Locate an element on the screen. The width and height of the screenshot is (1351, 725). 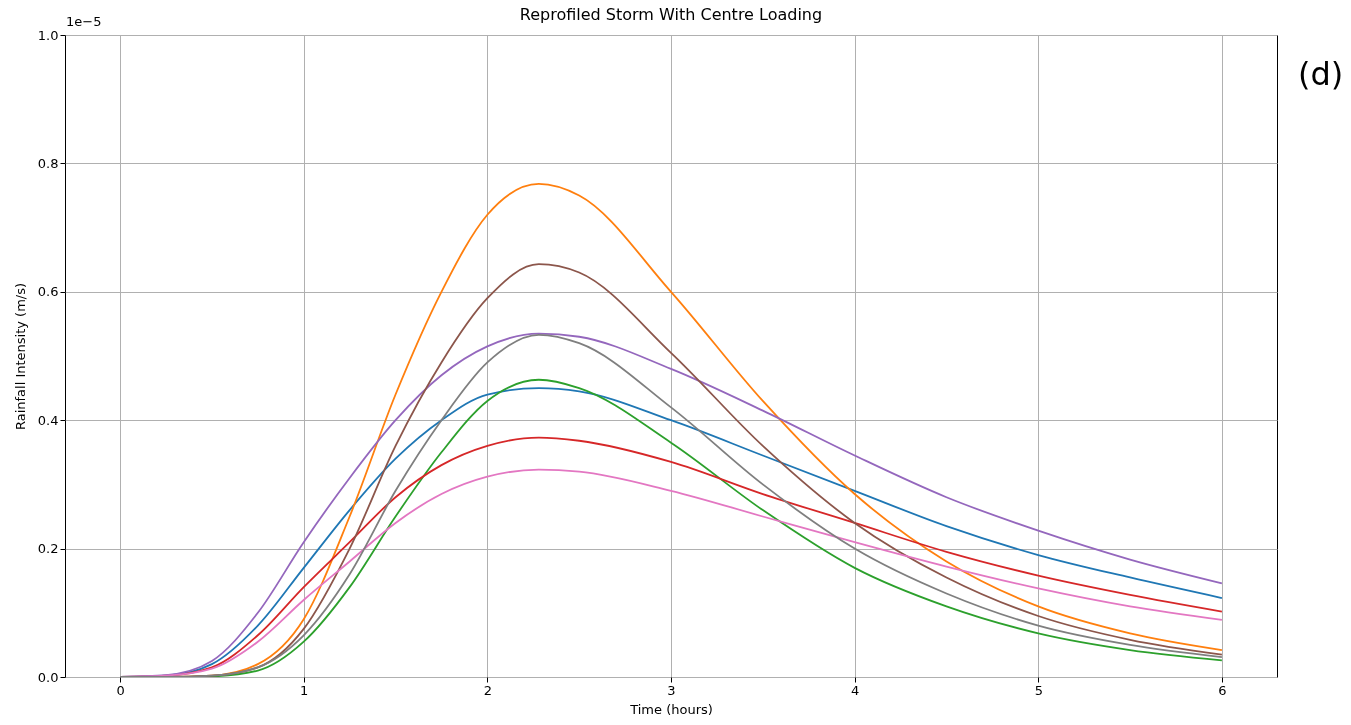
x-tick-label: 4 is located at coordinates (855, 690).